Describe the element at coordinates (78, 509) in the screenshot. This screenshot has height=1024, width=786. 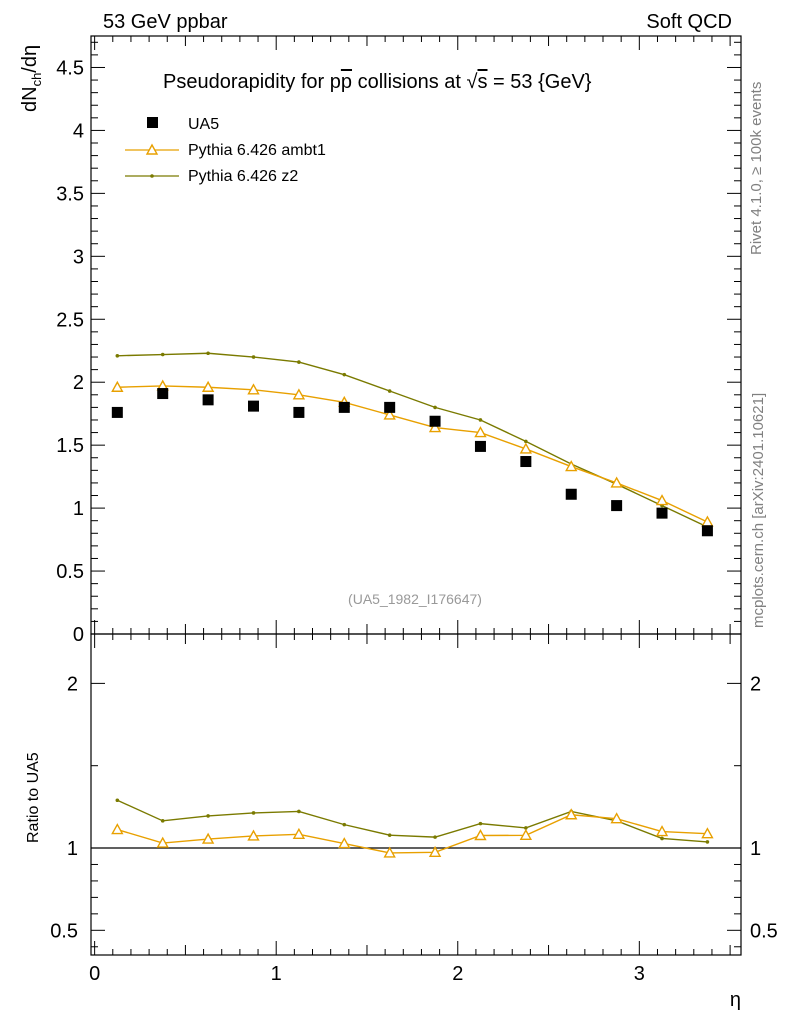
I see `y-tick-label: 1` at that location.